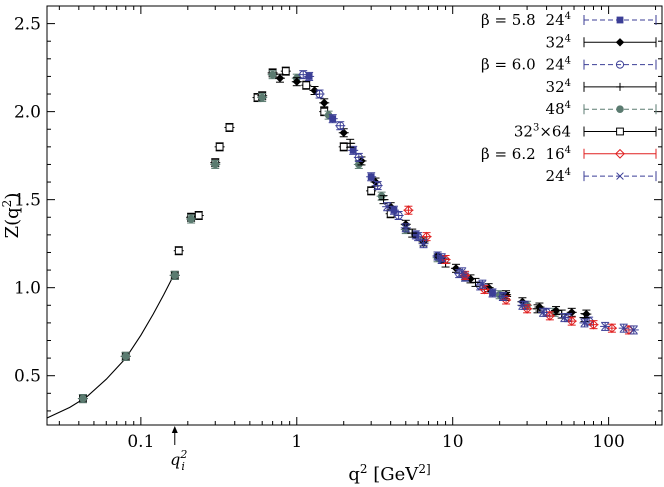  I want to click on y-tick-label: 0.5, so click(27, 377).